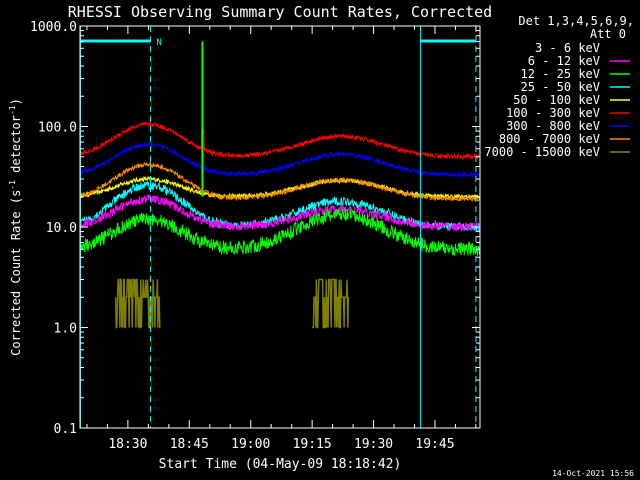 Image resolution: width=640 pixels, height=480 pixels. Describe the element at coordinates (560, 87) in the screenshot. I see `legend-label-4: 25 - 50 keV` at that location.